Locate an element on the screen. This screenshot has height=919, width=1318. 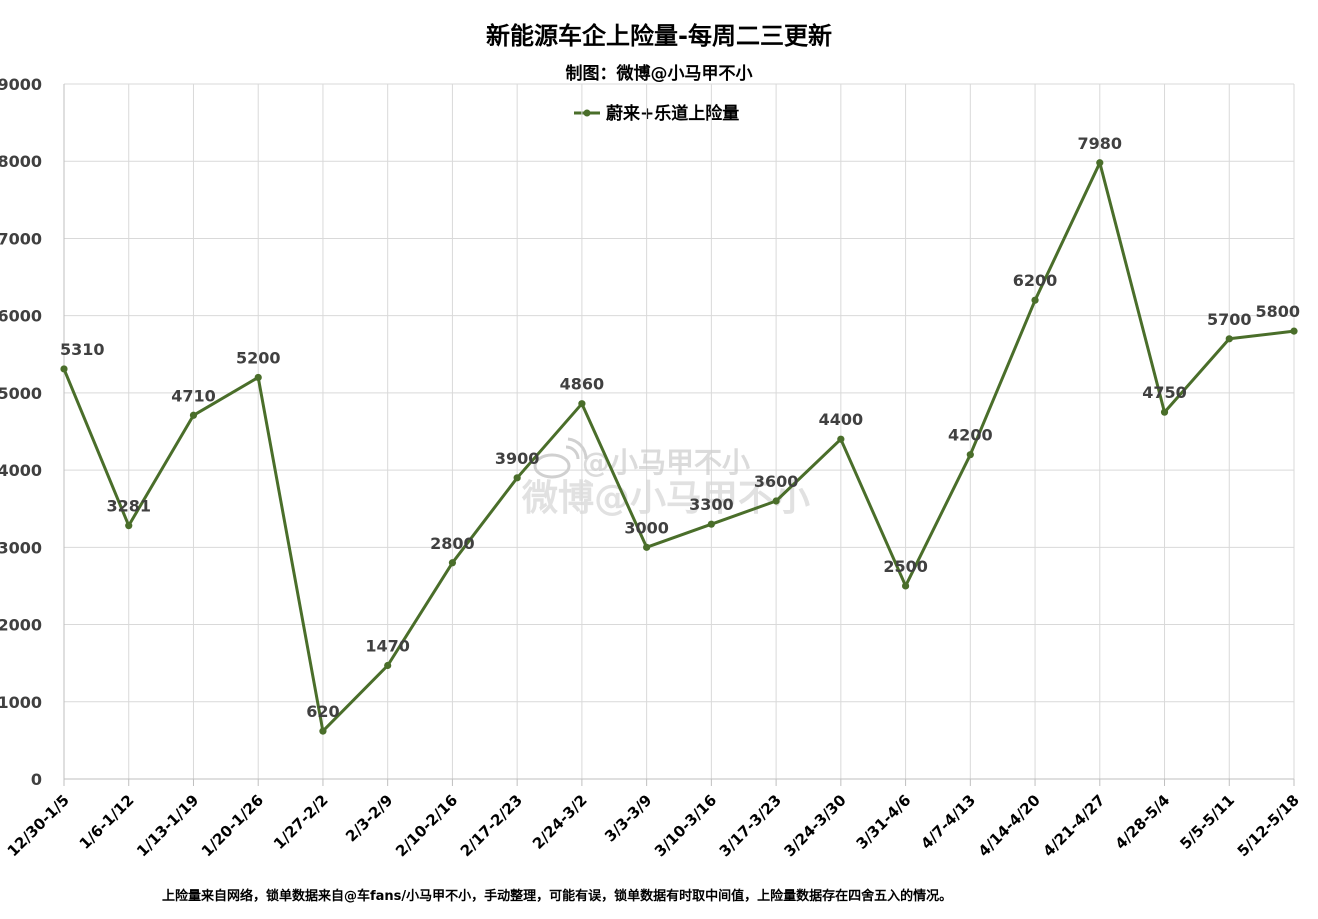
chart-title: 新能源车企上险量-每周二三更新 is located at coordinates (659, 36).